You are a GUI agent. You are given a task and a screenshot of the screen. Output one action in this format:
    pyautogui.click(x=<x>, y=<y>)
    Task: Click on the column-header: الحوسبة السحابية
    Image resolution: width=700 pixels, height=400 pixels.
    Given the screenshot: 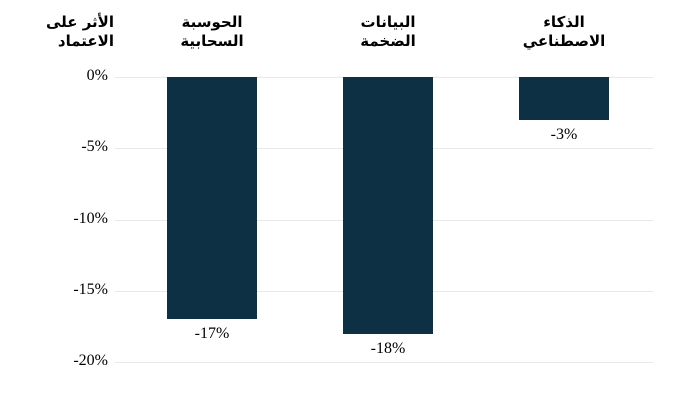 What is the action you would take?
    pyautogui.click(x=212, y=31)
    